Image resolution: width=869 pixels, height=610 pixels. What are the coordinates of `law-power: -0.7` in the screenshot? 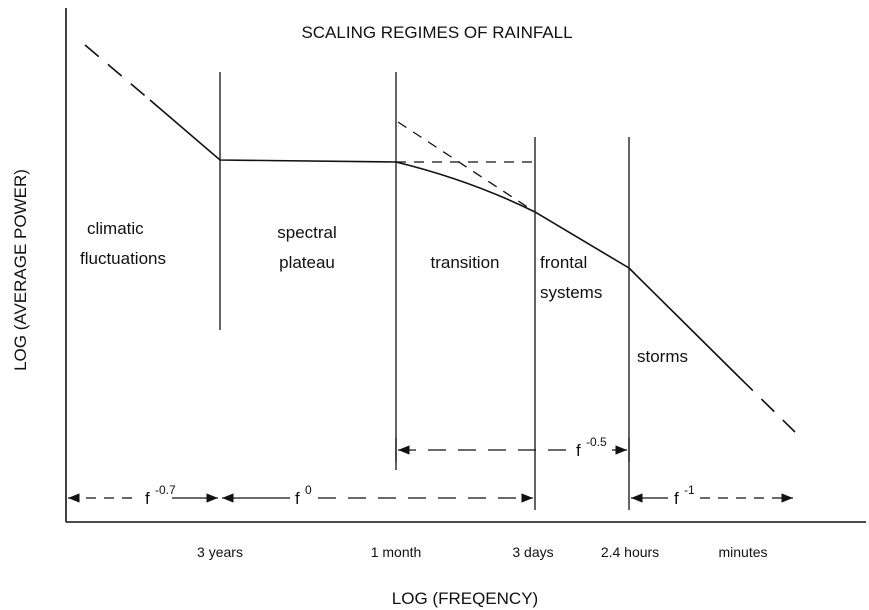 It's located at (165, 490).